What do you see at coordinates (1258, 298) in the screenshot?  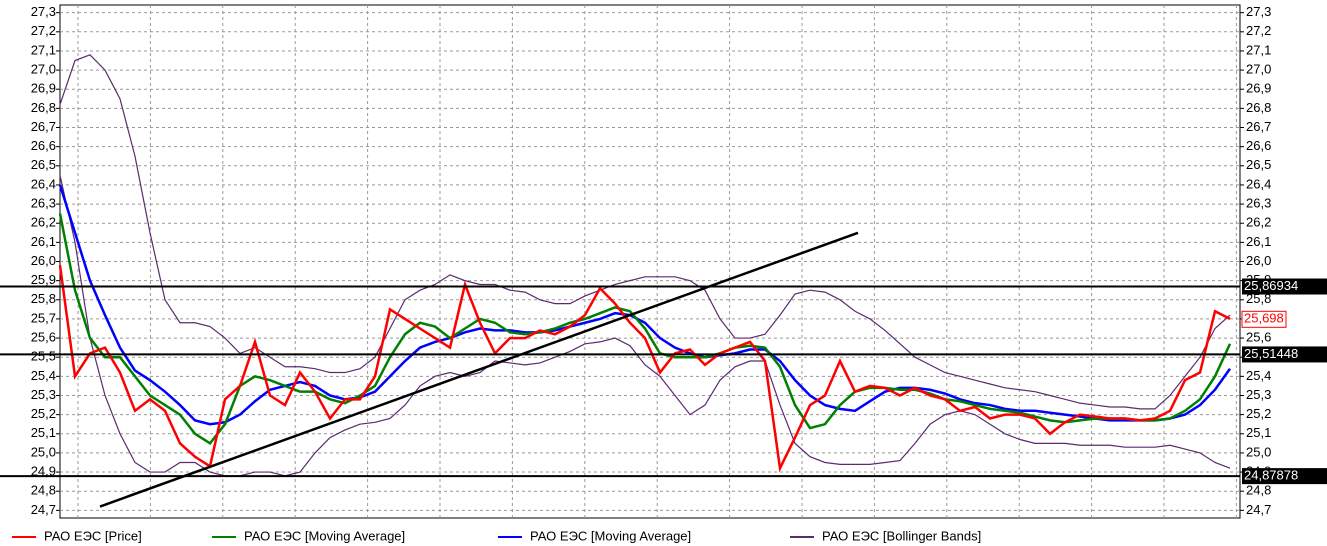 I see `y2-tick-label: 25,8` at bounding box center [1258, 298].